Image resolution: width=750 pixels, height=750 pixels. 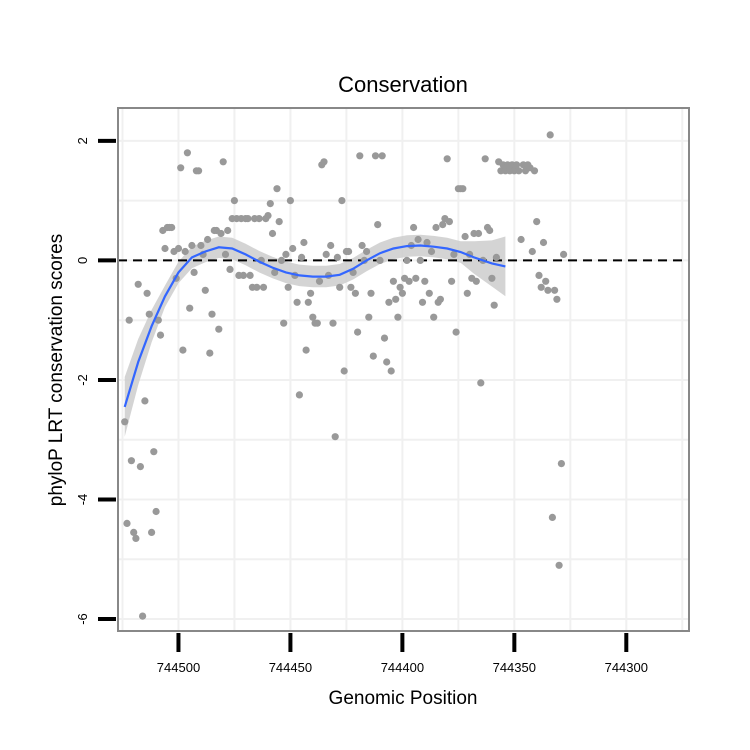 I want to click on confidence-band-area, so click(x=315, y=335).